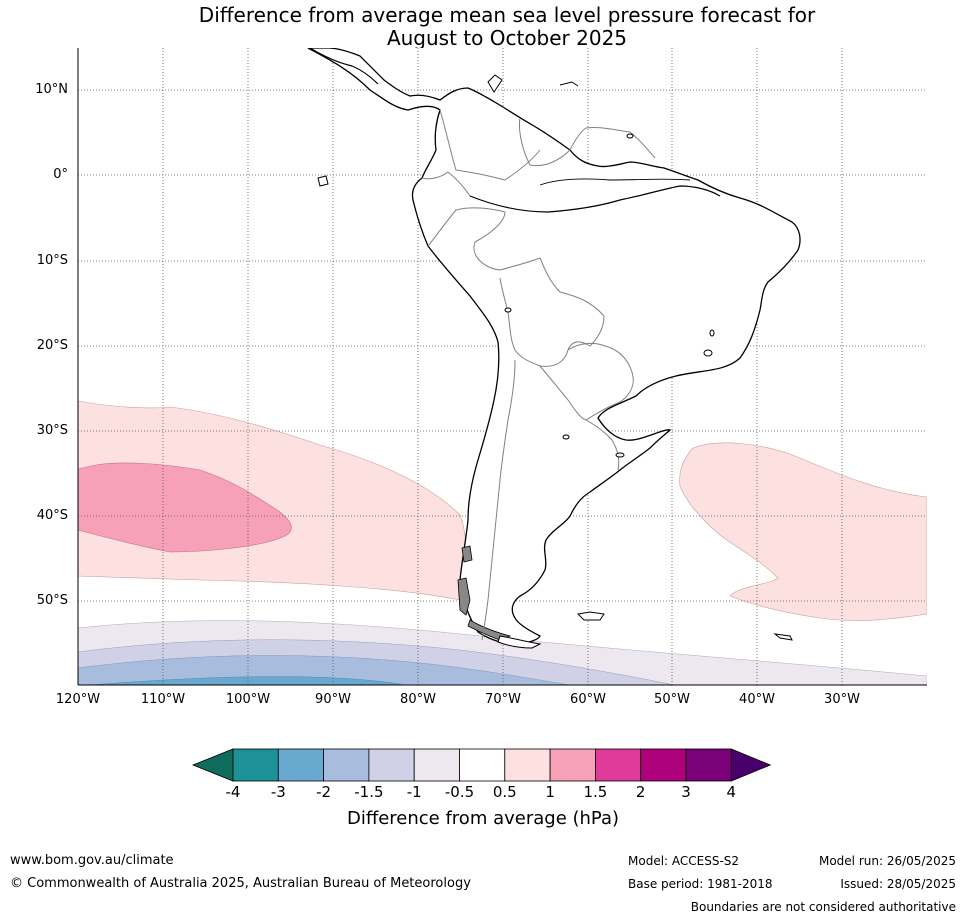 Image resolution: width=965 pixels, height=919 pixels. I want to click on lon-label-60w: 60°W, so click(588, 699).